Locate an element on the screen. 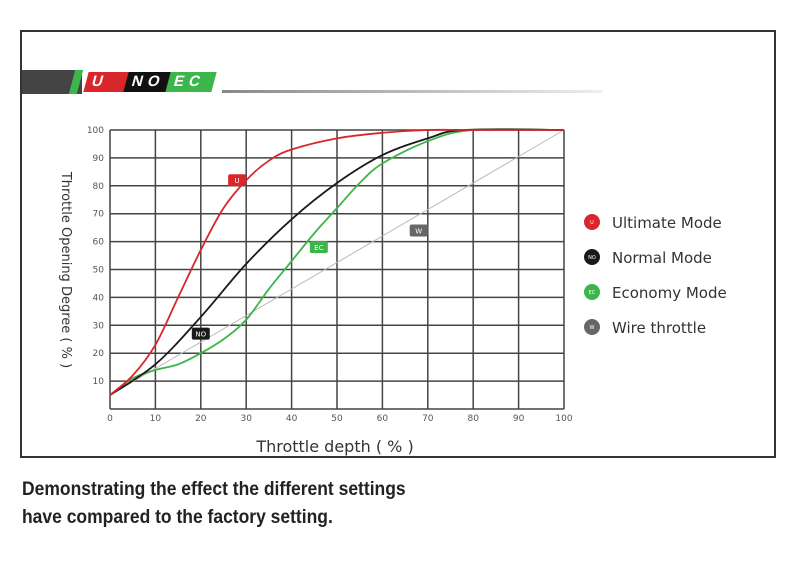 This screenshot has width=800, height=567. x-tick-label: 60 is located at coordinates (383, 419).